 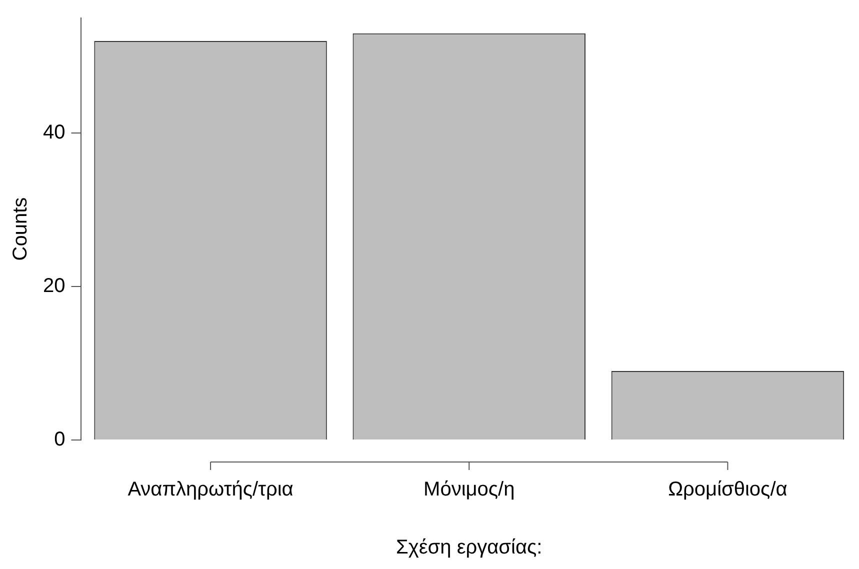 What do you see at coordinates (469, 489) in the screenshot?
I see `x-tick-label: Μόνιμος/η` at bounding box center [469, 489].